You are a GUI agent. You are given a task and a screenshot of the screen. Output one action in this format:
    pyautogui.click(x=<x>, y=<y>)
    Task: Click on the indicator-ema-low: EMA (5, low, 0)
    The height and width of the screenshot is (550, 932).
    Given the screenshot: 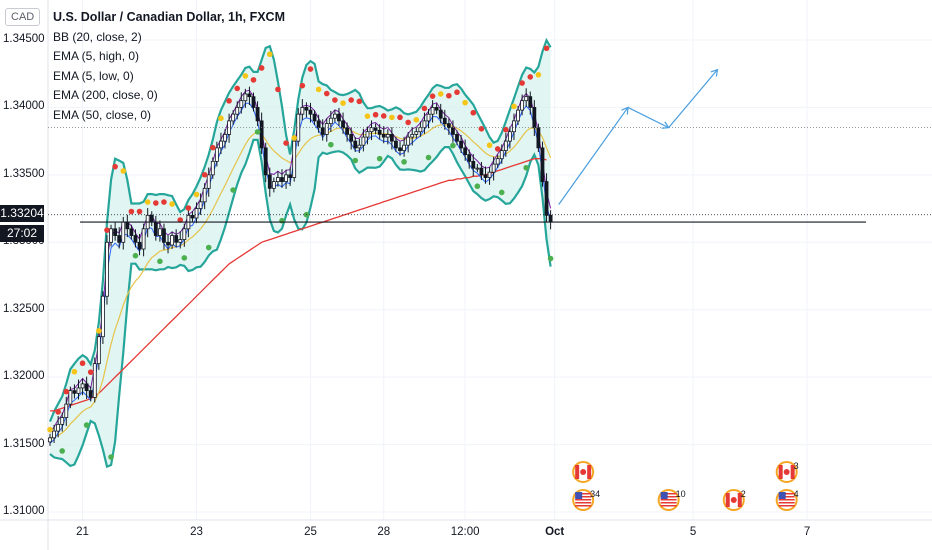 What is the action you would take?
    pyautogui.click(x=93, y=75)
    